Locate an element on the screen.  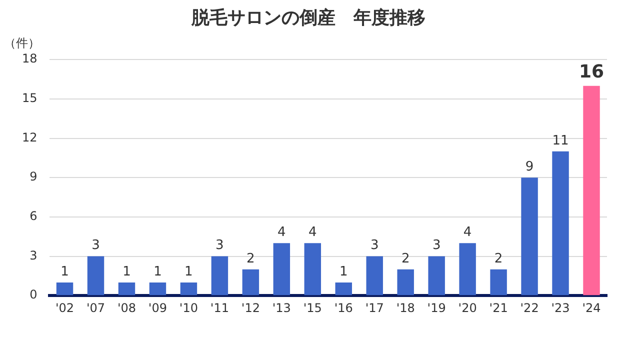
x-tick-label: '17 is located at coordinates (374, 307).